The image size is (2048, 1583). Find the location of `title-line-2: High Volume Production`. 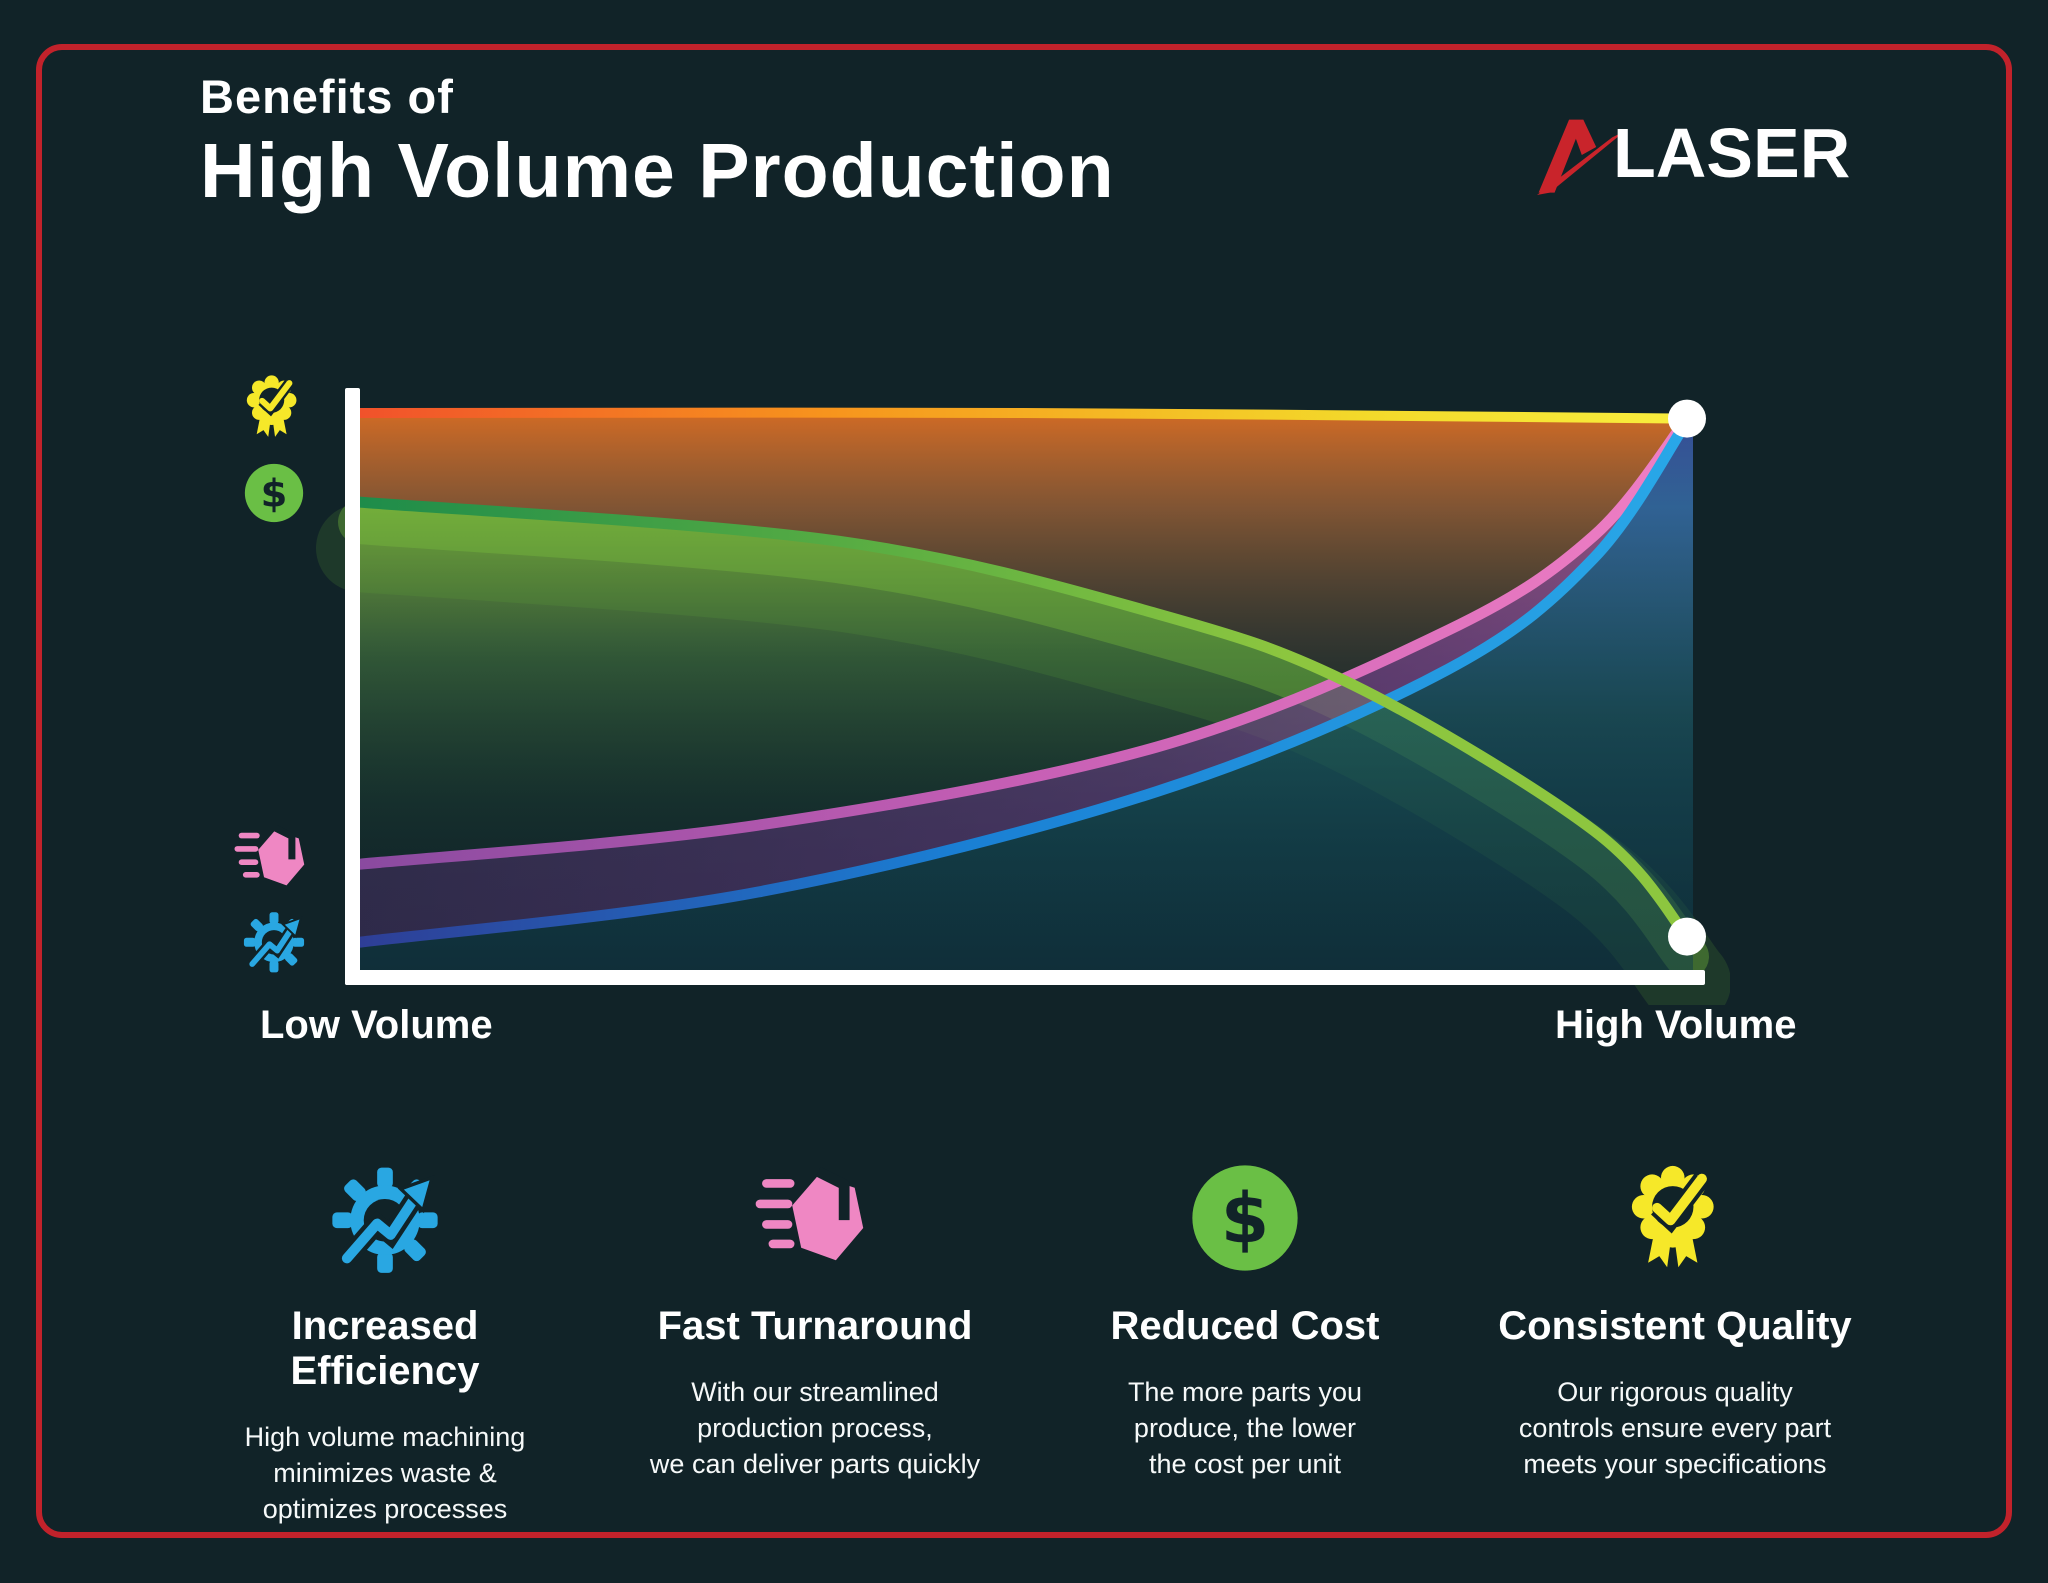

title-line-2: High Volume Production is located at coordinates (657, 171).